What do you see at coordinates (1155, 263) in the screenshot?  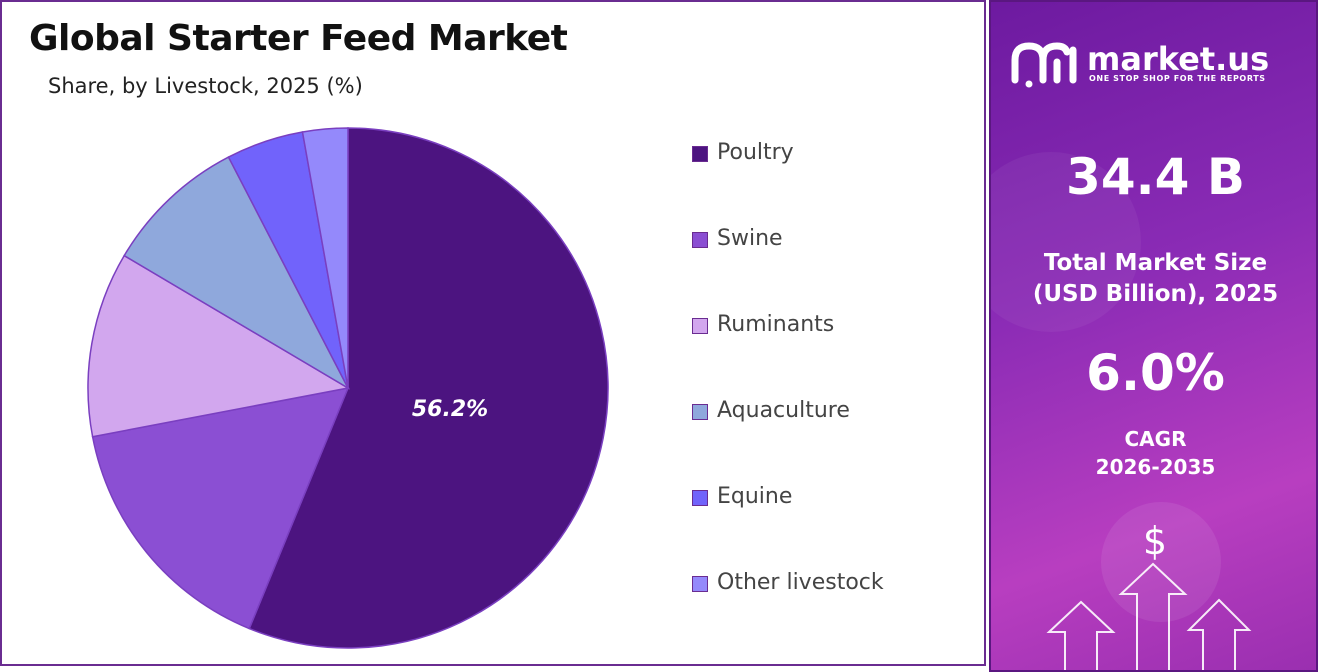 I see `market-size-label: Total Market Size` at bounding box center [1155, 263].